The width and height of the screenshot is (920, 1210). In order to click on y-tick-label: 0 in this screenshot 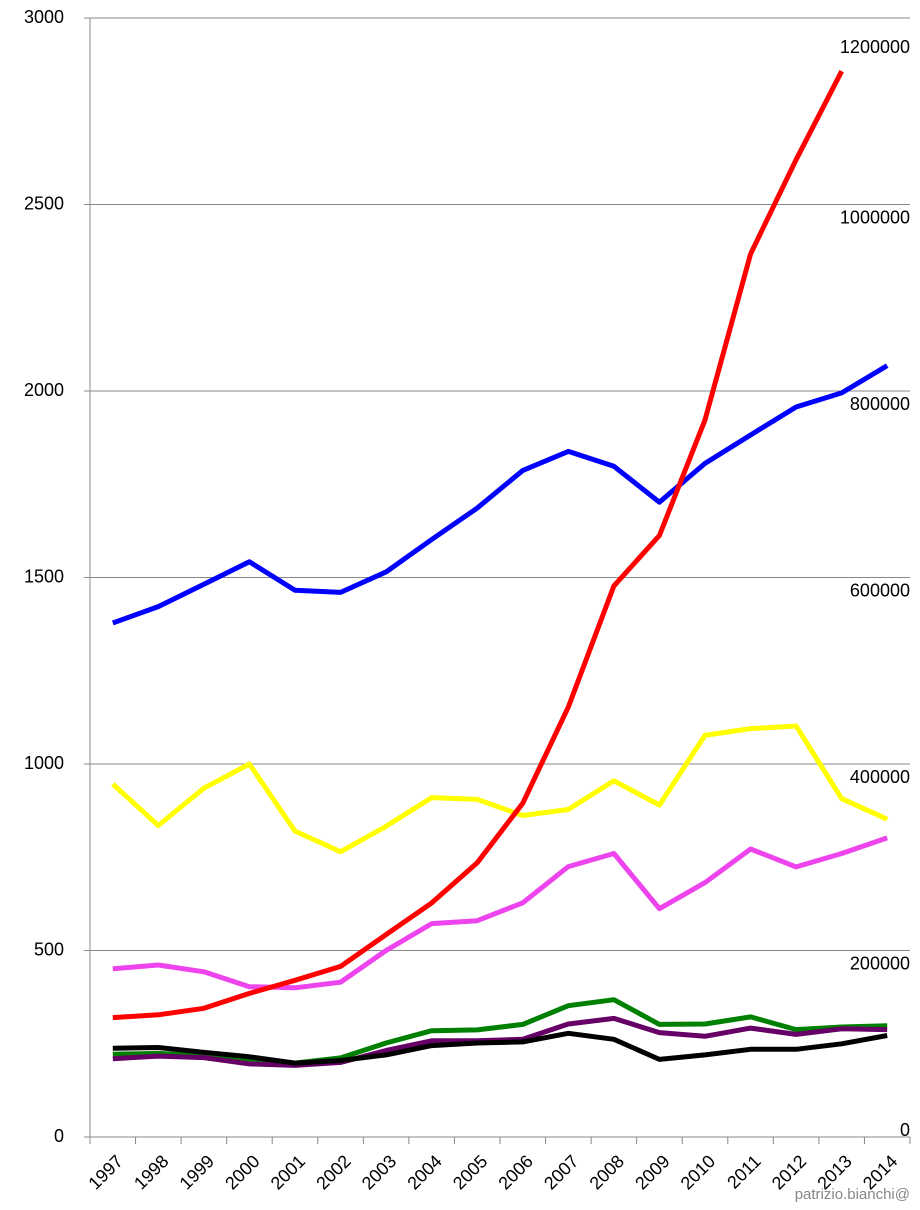, I will do `click(59, 1136)`.